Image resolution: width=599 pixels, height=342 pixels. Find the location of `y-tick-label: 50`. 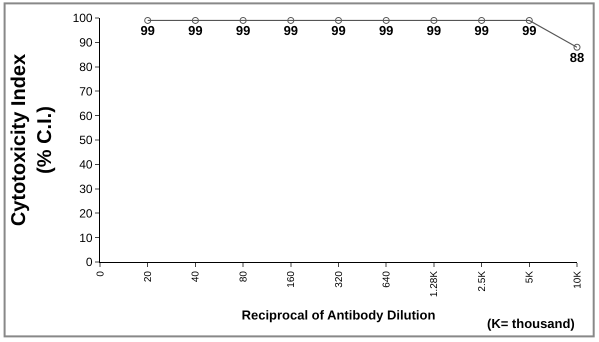

y-tick-label: 50 is located at coordinates (86, 140).